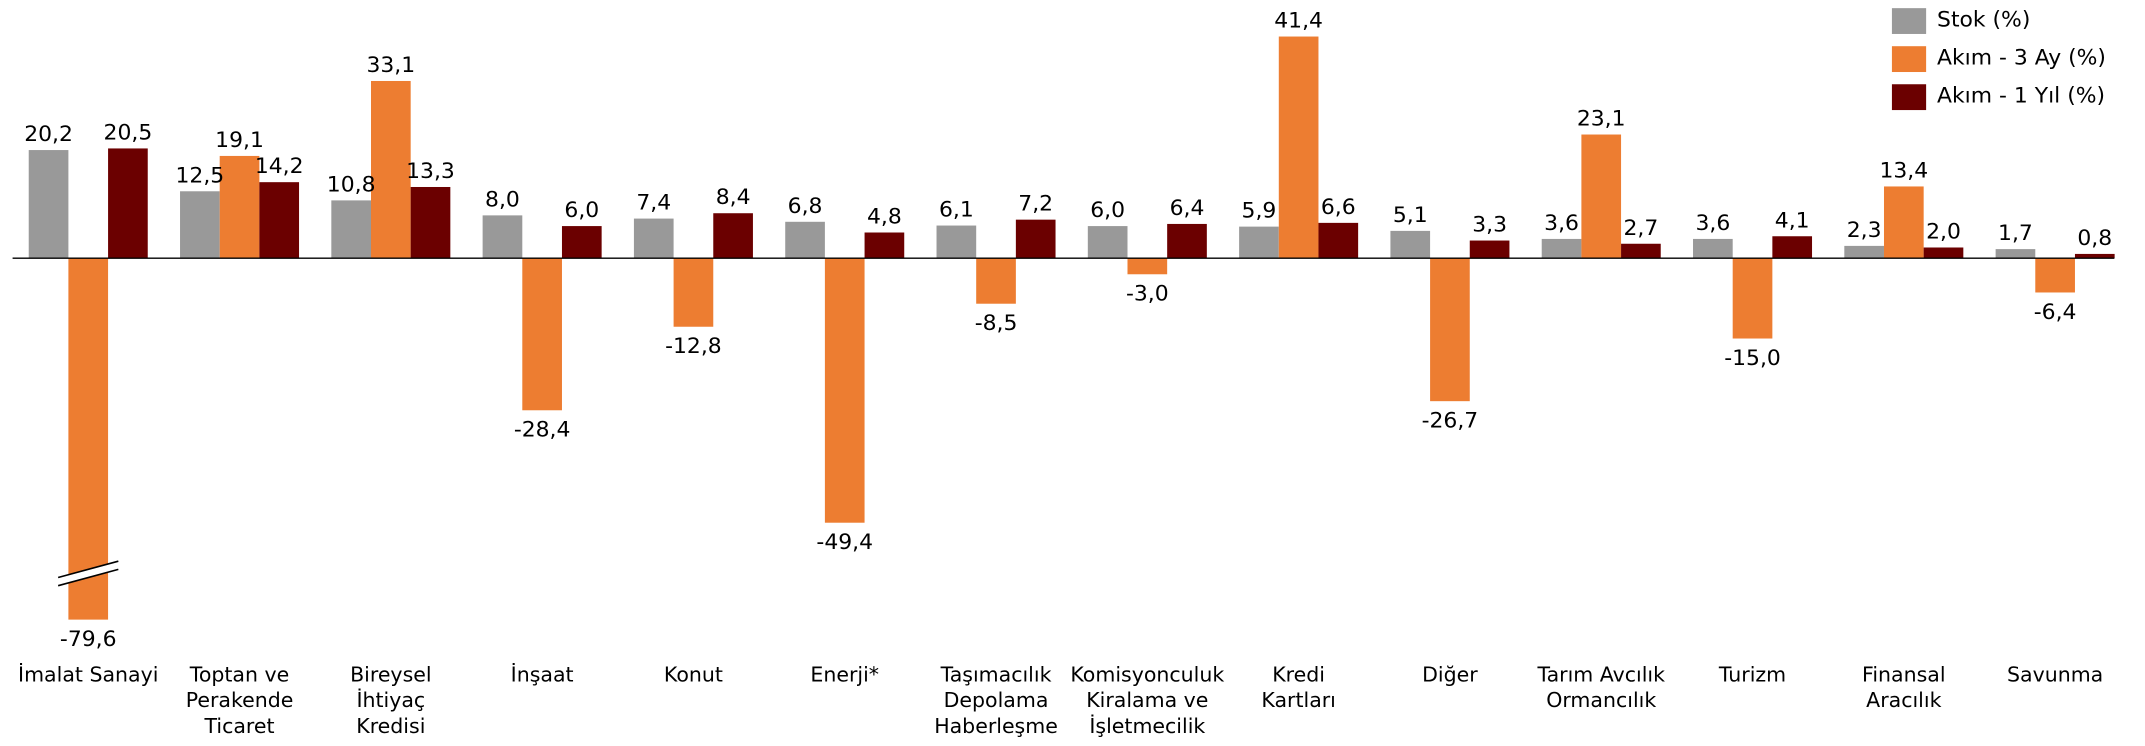 This screenshot has width=2145, height=746. Describe the element at coordinates (996, 726) in the screenshot. I see `x-tick-label: Haberleşme` at that location.